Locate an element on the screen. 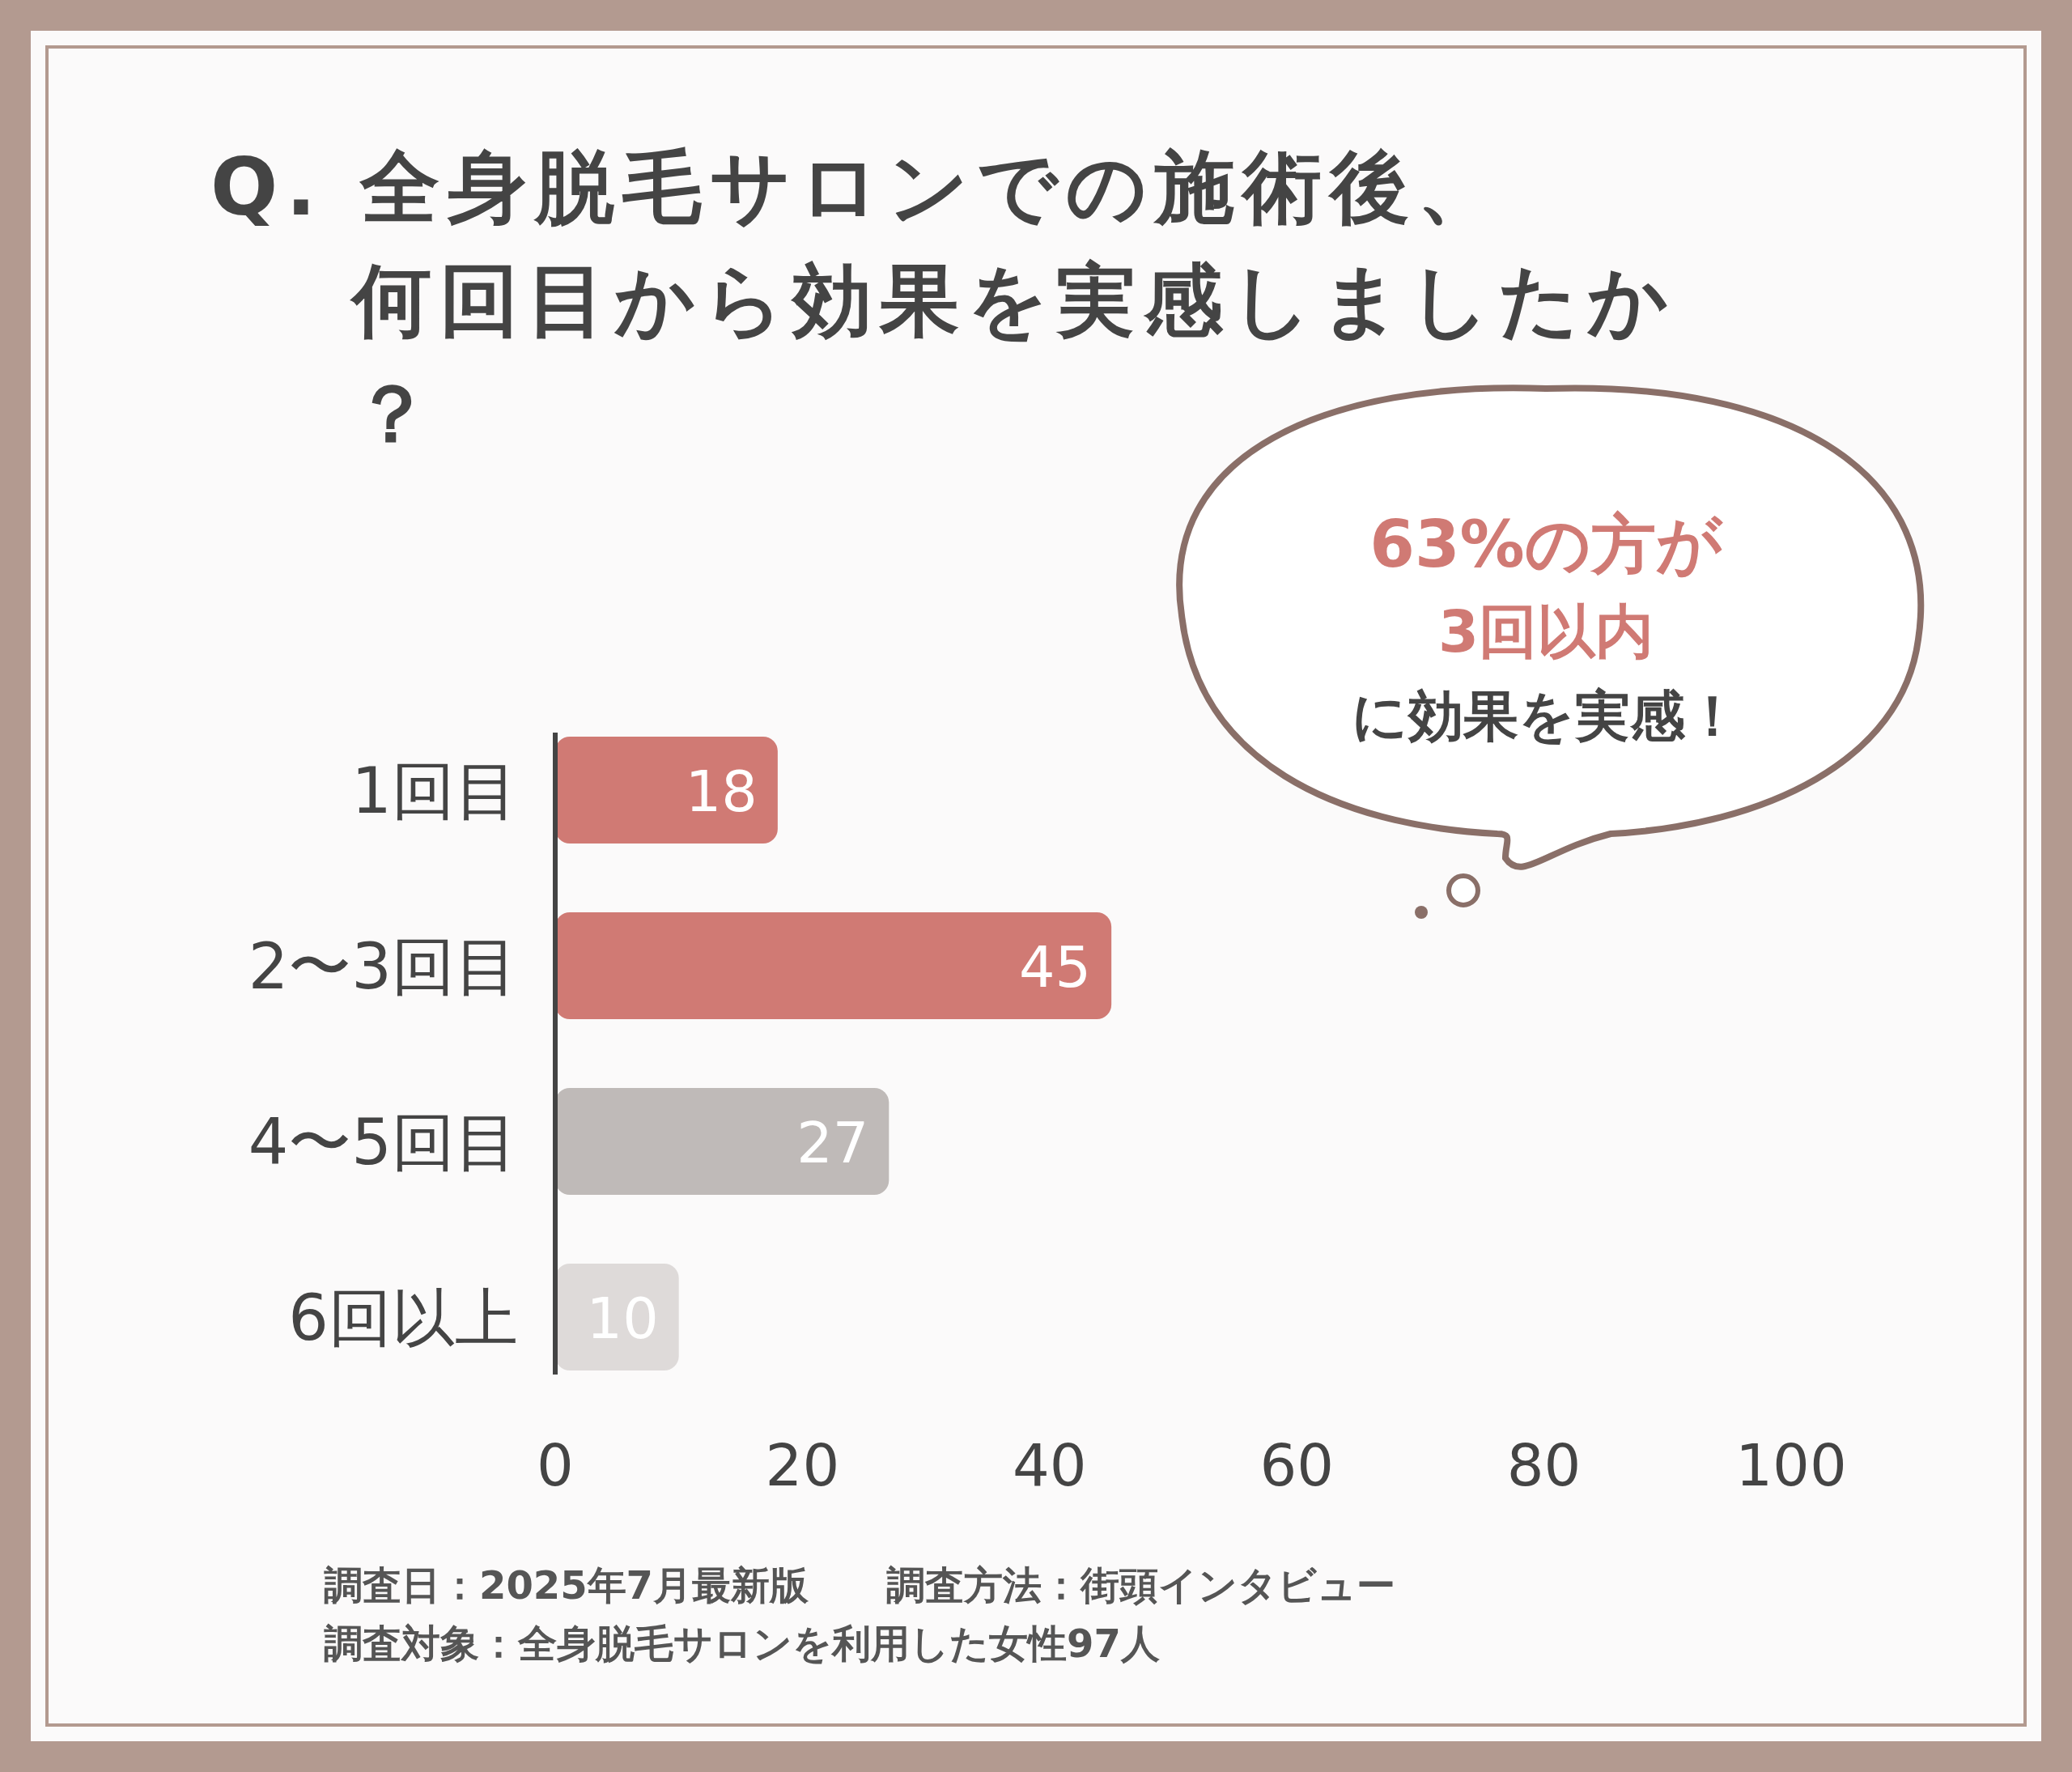 The image size is (2072, 1772). y-tick-label: 1回目 is located at coordinates (434, 791).